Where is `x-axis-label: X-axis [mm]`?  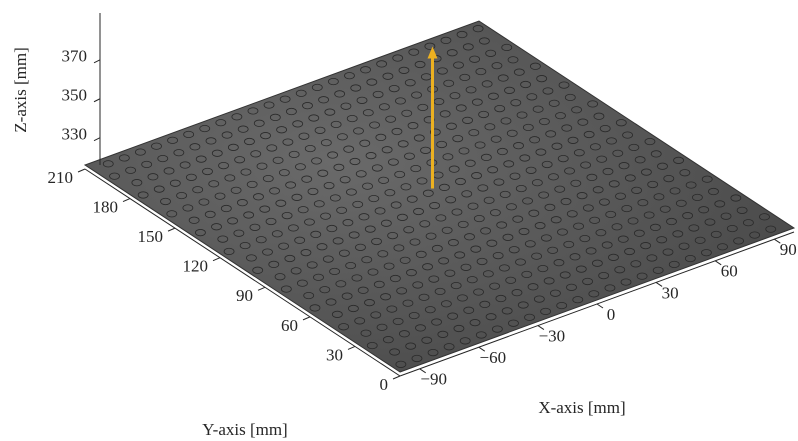
x-axis-label: X-axis [mm] is located at coordinates (581, 407).